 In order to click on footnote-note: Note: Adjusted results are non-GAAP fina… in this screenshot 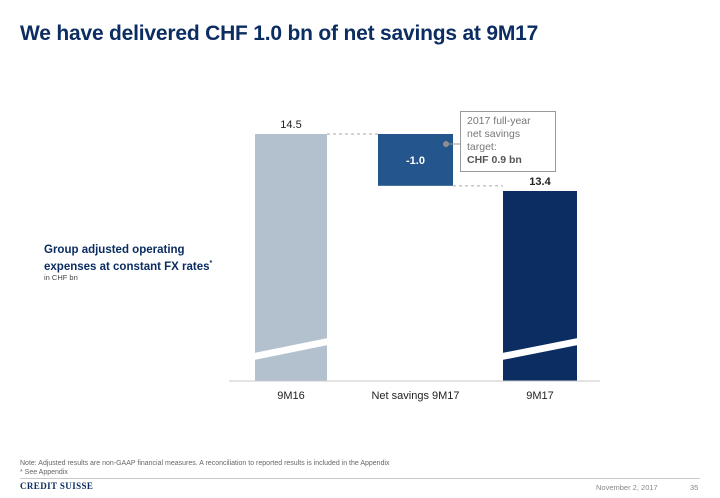, I will do `click(205, 463)`.